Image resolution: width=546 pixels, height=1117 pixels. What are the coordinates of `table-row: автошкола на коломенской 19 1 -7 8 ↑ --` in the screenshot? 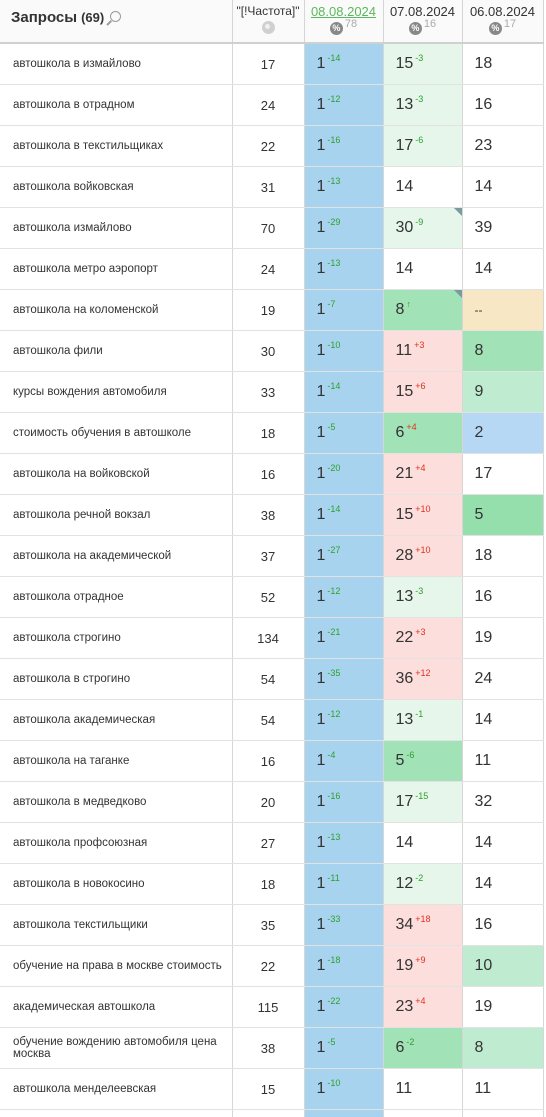 It's located at (272, 310).